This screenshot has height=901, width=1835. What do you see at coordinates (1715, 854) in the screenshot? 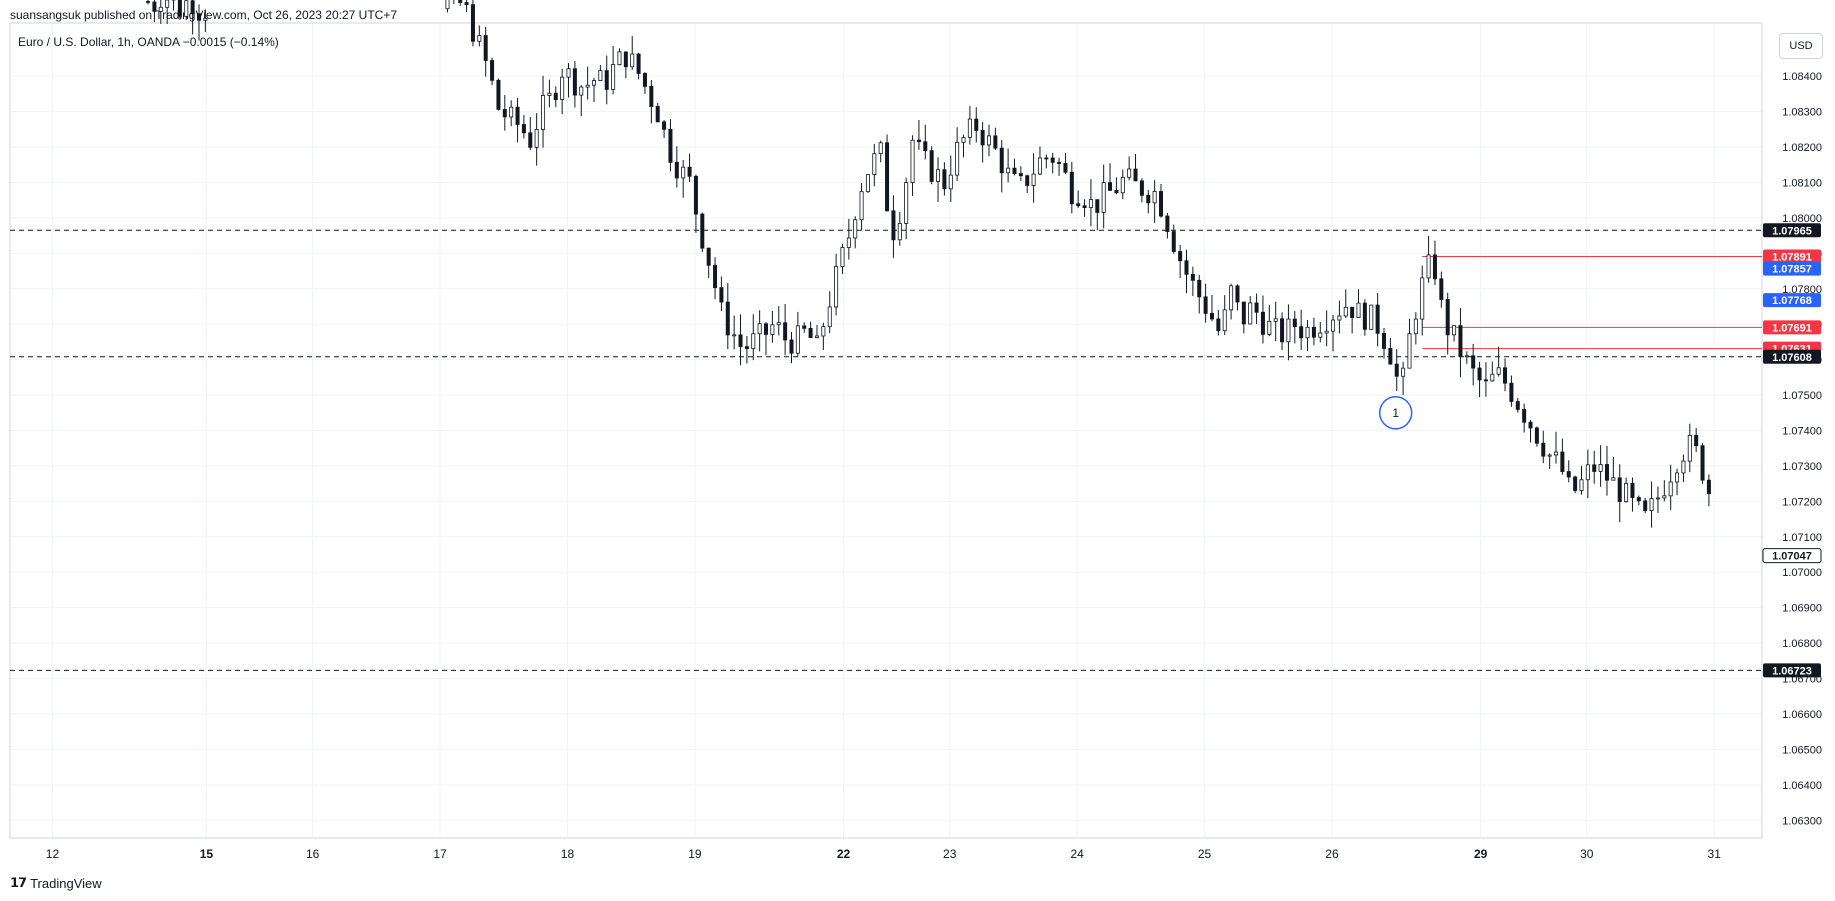
I see `time-tick-label: 31` at bounding box center [1715, 854].